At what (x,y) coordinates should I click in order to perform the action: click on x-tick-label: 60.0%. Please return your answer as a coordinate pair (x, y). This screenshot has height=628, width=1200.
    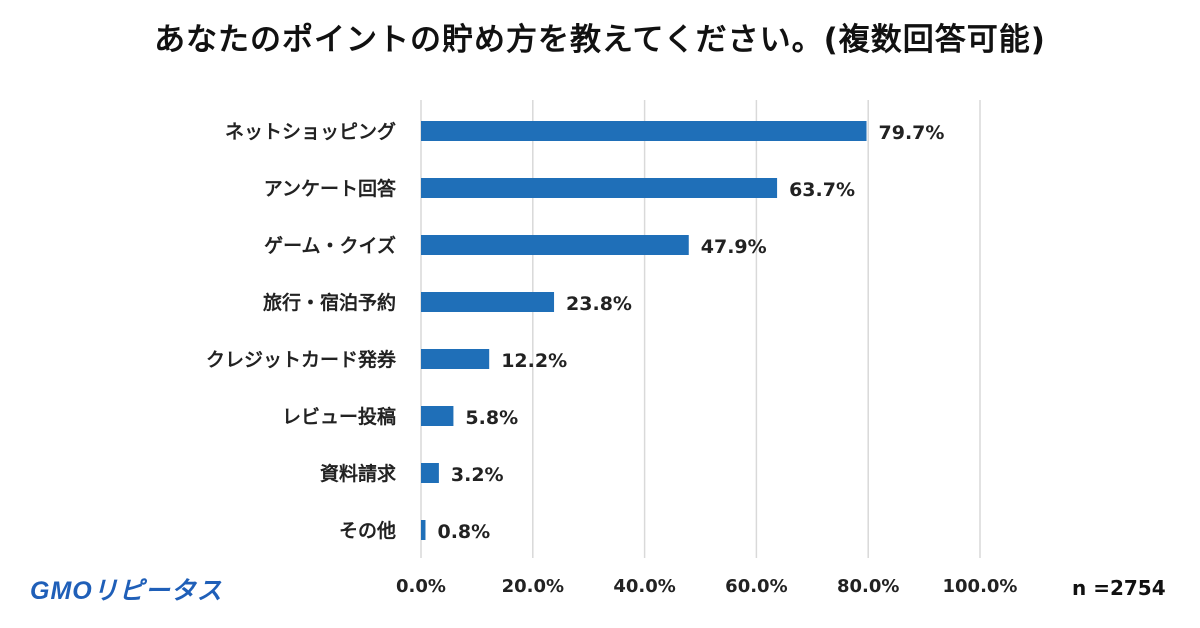
    Looking at the image, I should click on (756, 586).